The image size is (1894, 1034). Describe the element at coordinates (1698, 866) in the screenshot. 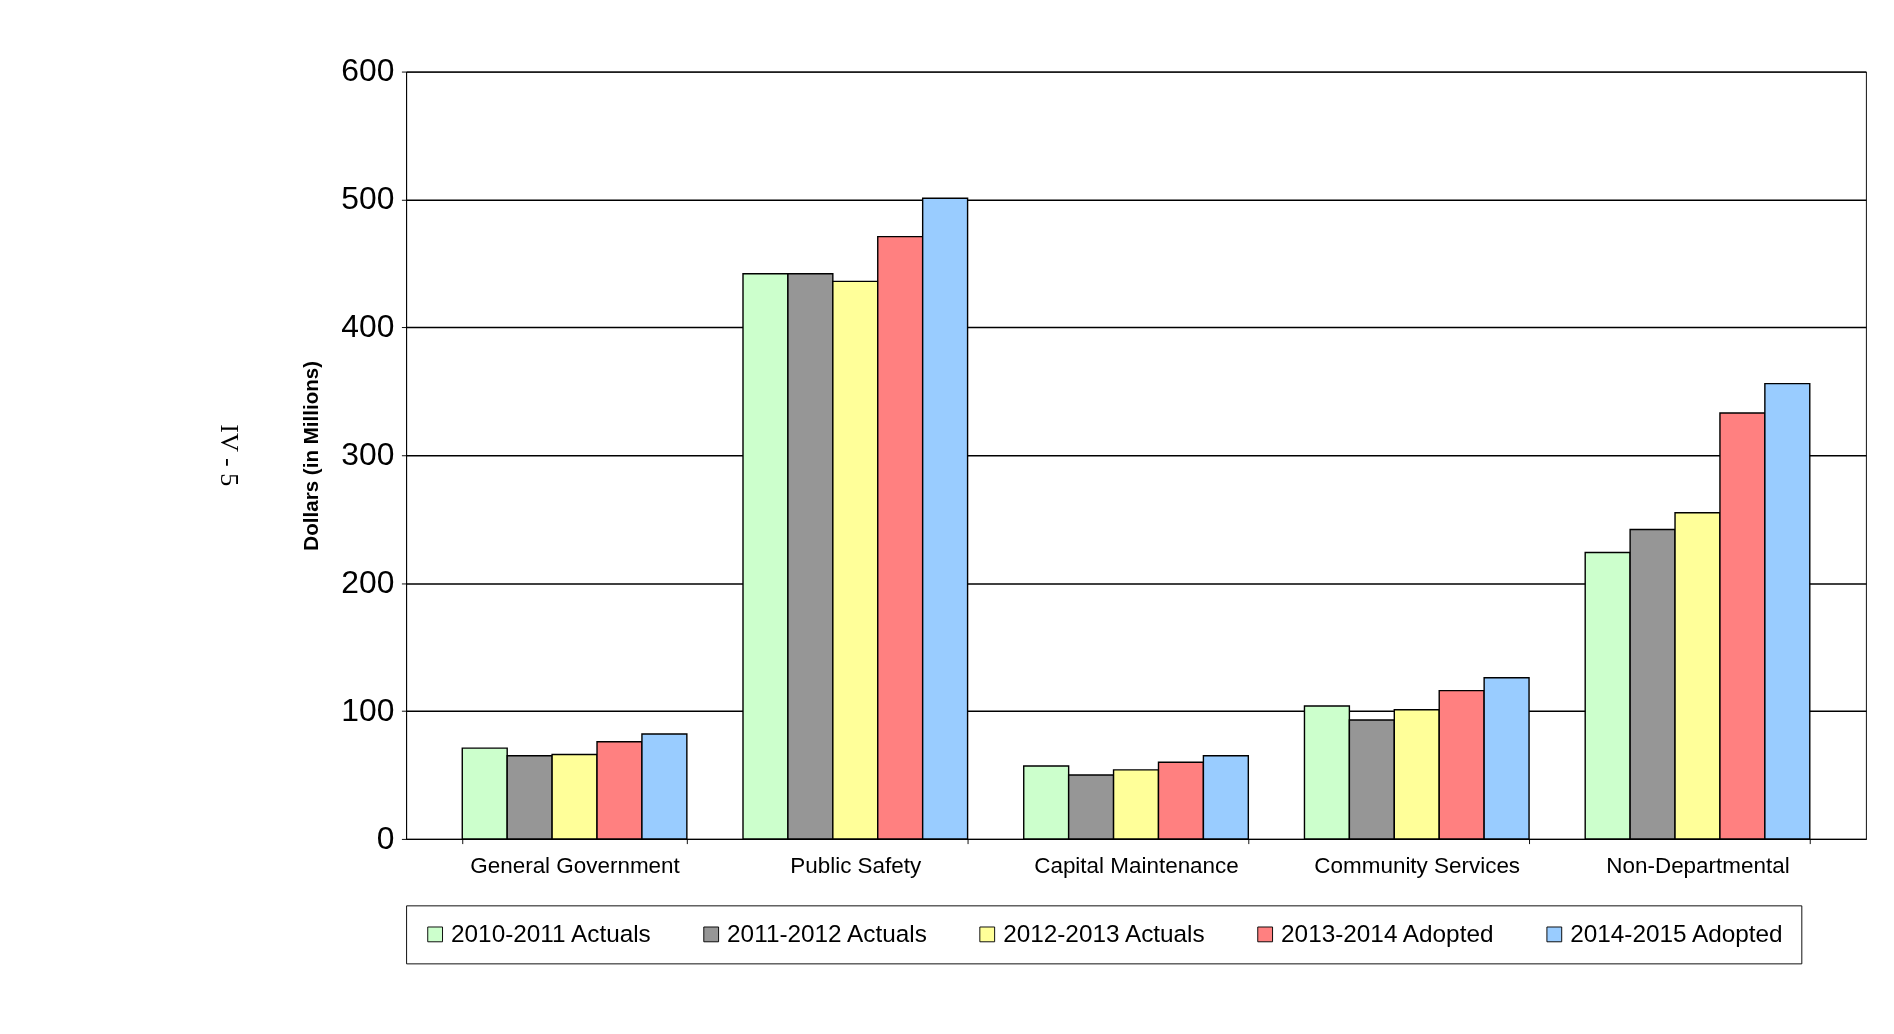

I see `x-tick-label: Non-Departmental` at that location.